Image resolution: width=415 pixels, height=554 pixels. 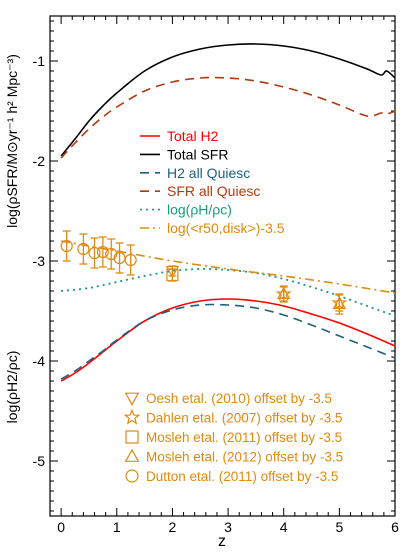 I want to click on x-axis-label: z, so click(x=222, y=541).